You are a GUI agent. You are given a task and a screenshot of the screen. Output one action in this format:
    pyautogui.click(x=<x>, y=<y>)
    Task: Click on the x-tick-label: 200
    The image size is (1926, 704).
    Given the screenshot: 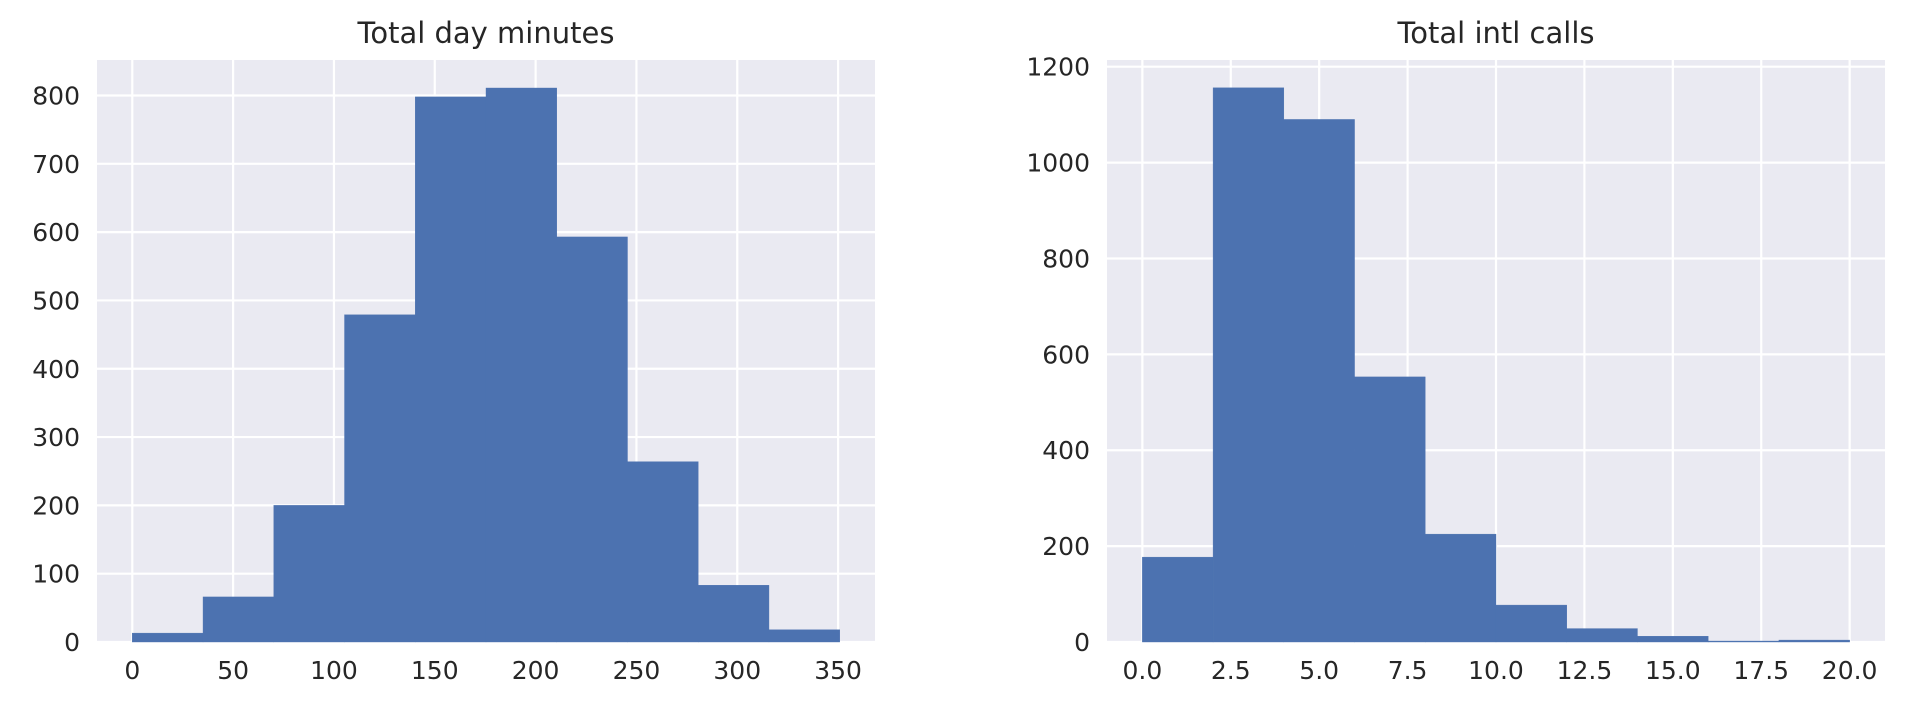 What is the action you would take?
    pyautogui.click(x=536, y=670)
    